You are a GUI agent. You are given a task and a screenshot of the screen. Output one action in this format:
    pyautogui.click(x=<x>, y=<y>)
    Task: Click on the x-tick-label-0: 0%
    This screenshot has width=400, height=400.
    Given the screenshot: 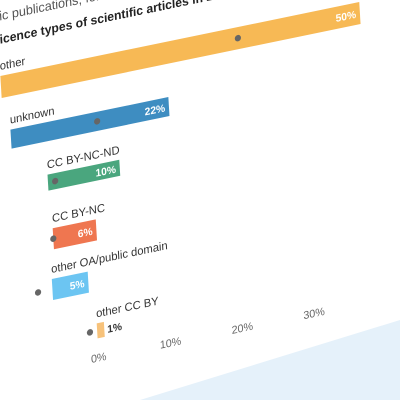 What is the action you would take?
    pyautogui.click(x=99, y=358)
    